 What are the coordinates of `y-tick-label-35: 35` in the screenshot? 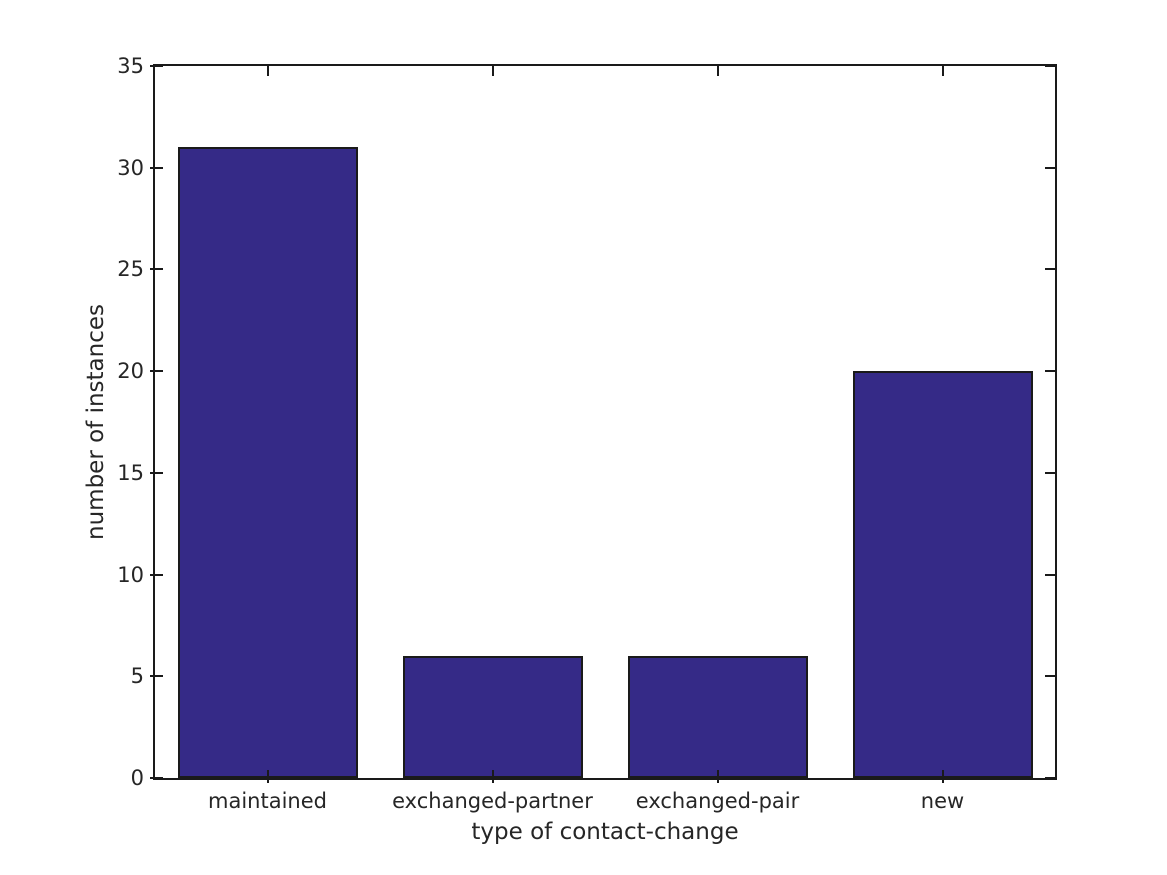 It's located at (130, 66).